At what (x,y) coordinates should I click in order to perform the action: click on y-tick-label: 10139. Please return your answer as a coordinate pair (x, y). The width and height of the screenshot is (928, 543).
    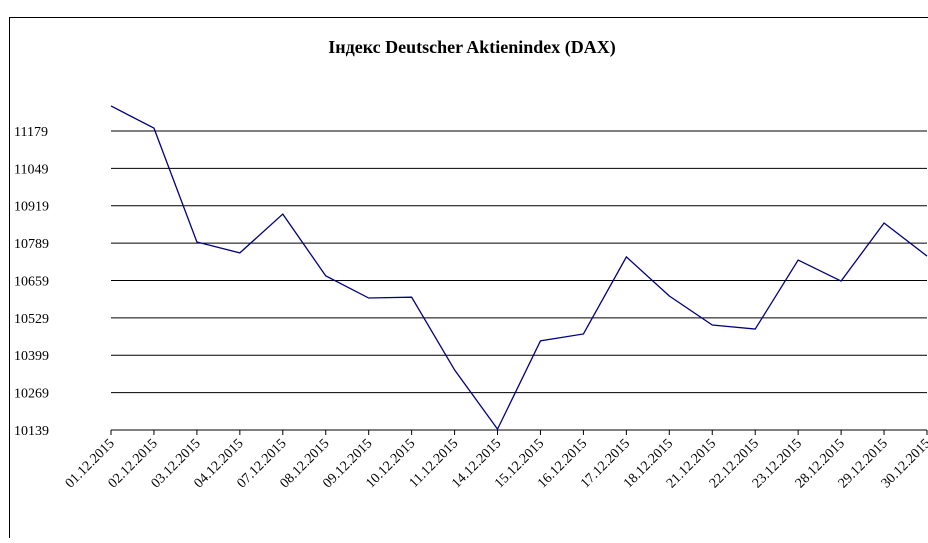
    Looking at the image, I should click on (31, 431).